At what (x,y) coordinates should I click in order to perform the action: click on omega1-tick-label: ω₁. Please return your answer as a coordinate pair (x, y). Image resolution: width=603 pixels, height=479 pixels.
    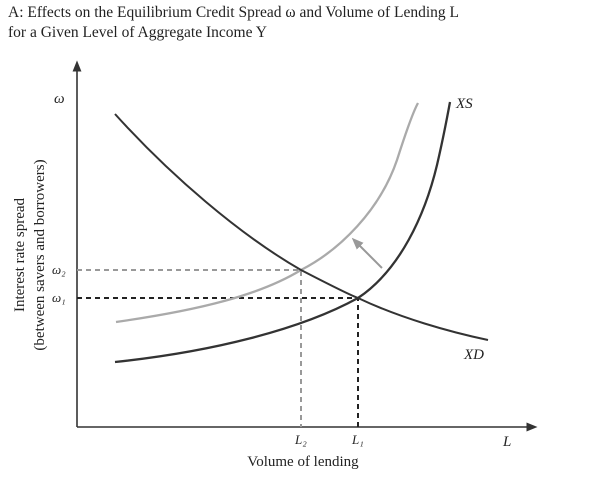
    Looking at the image, I should click on (59, 297).